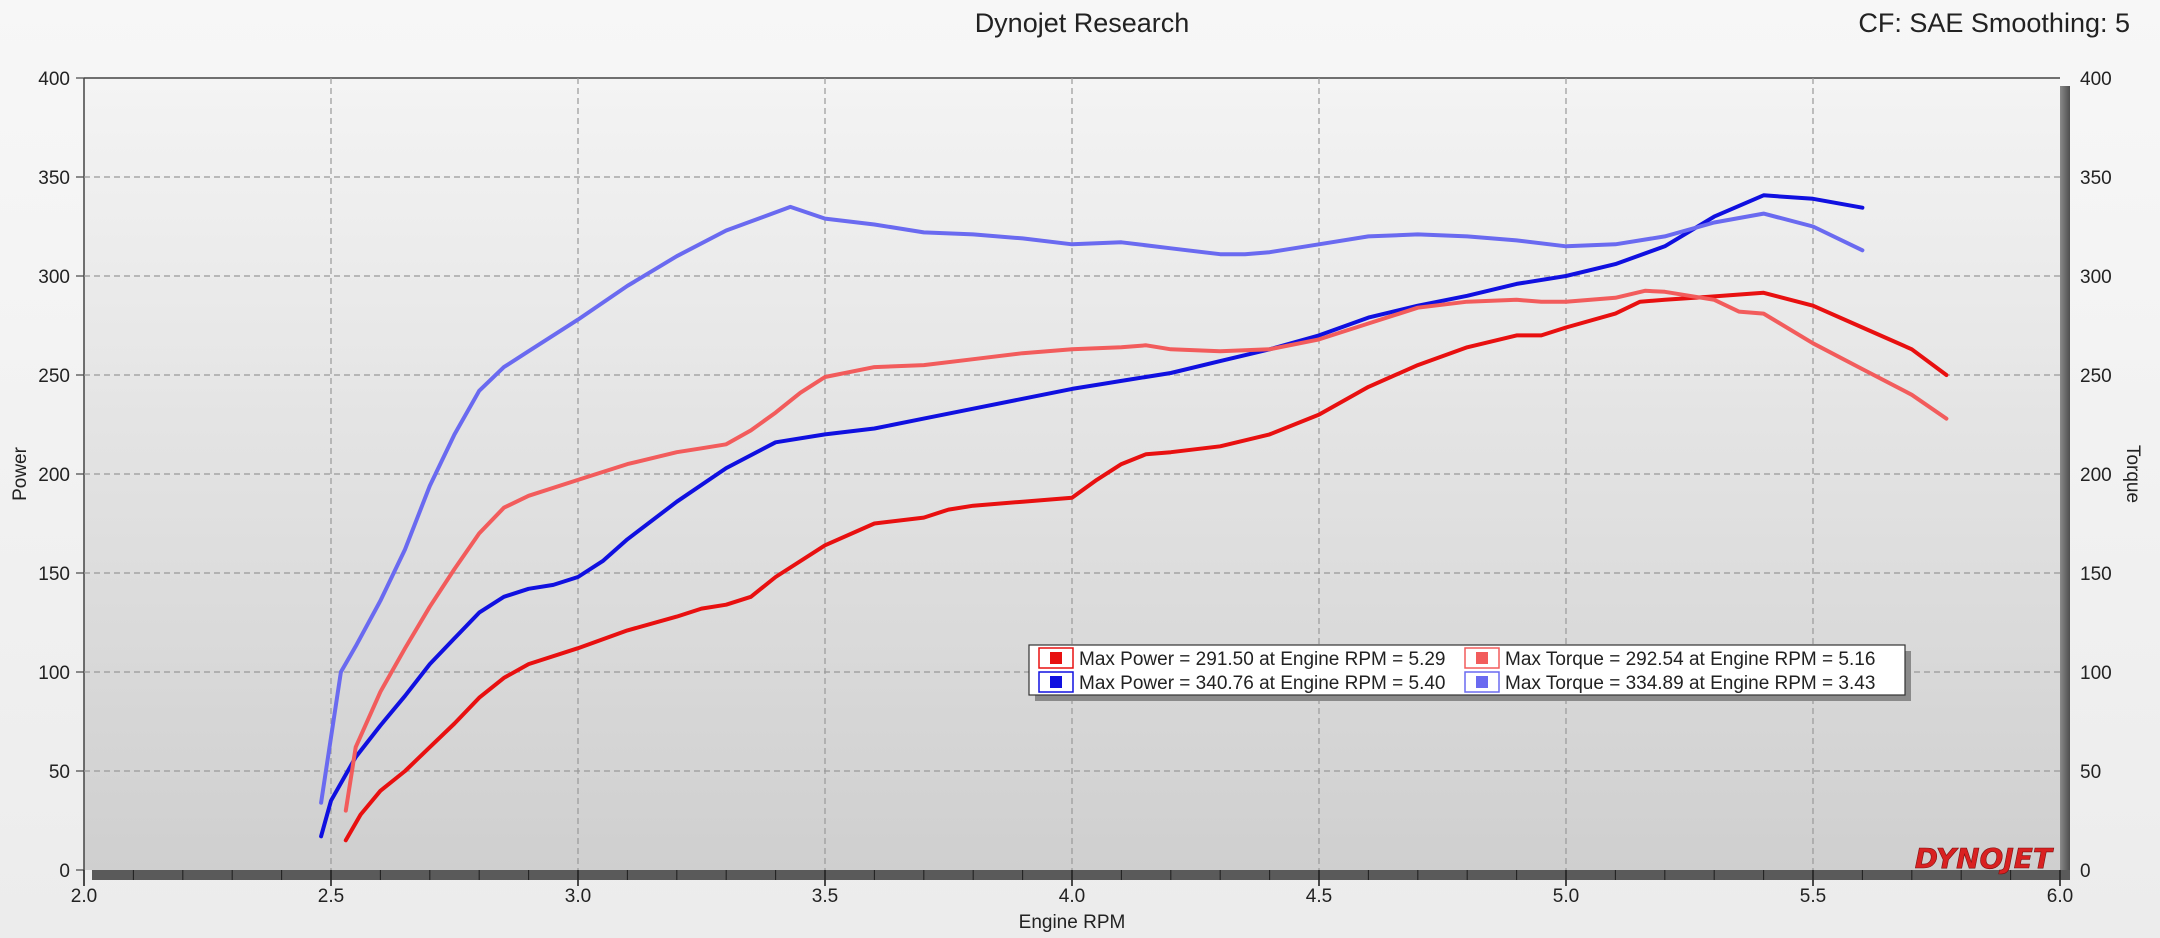  I want to click on y-tick-label: 150, so click(54, 574).